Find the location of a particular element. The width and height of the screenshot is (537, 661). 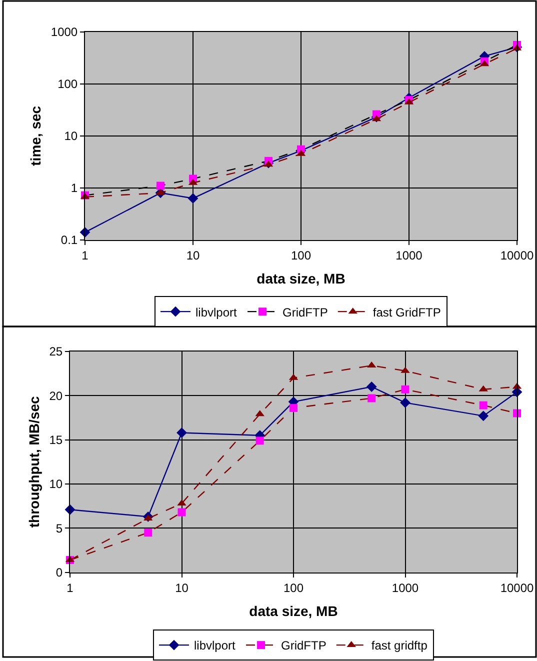

legend-label: fast GridFTP is located at coordinates (406, 312).